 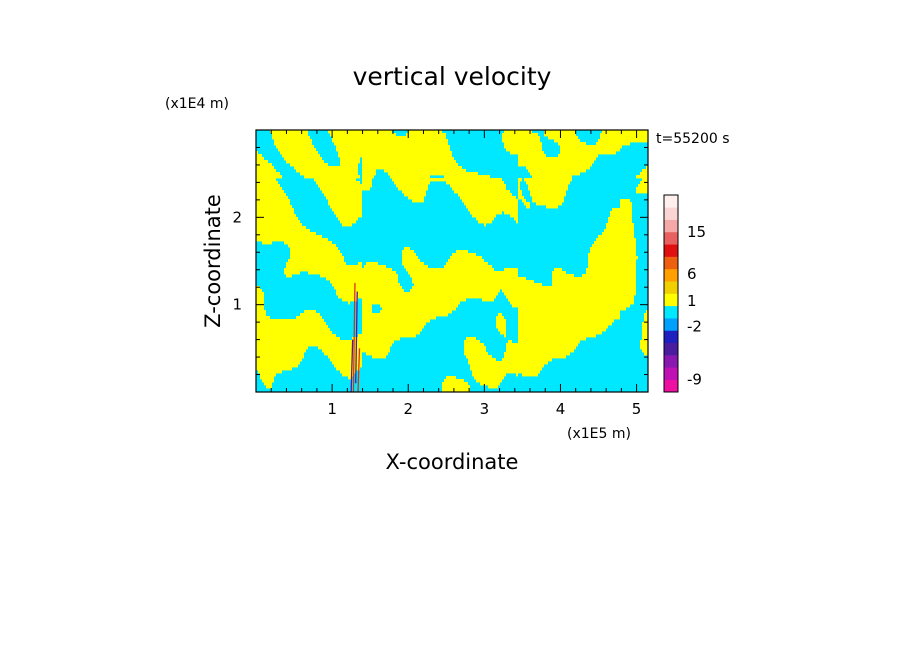 I want to click on x-tick-label: 5, so click(x=637, y=409).